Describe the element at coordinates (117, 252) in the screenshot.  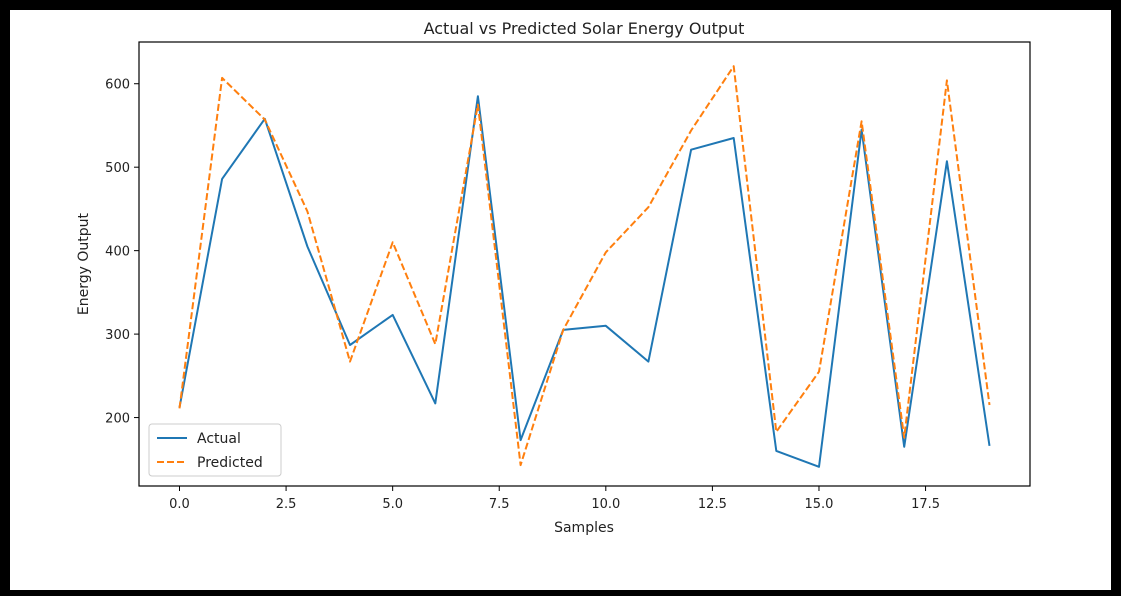
I see `y-tick-label: 400` at that location.